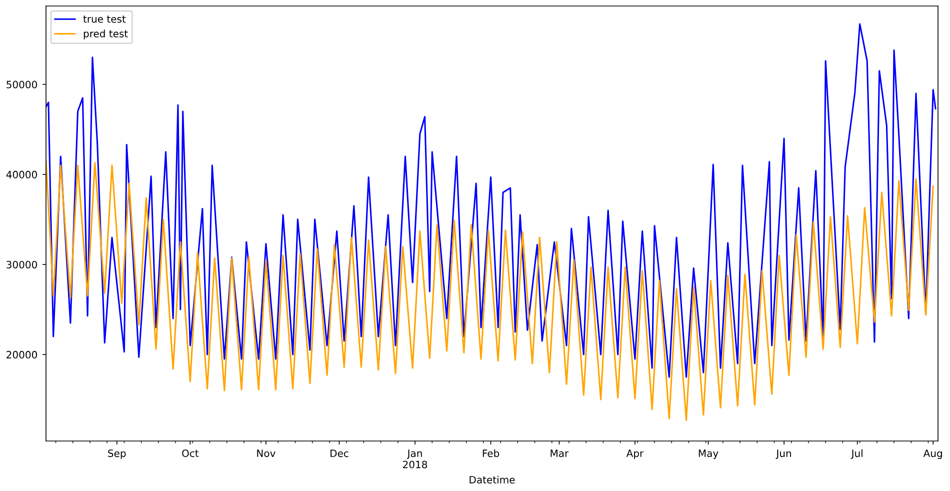 This screenshot has width=950, height=491. I want to click on y-tick-label: 50000, so click(21, 84).